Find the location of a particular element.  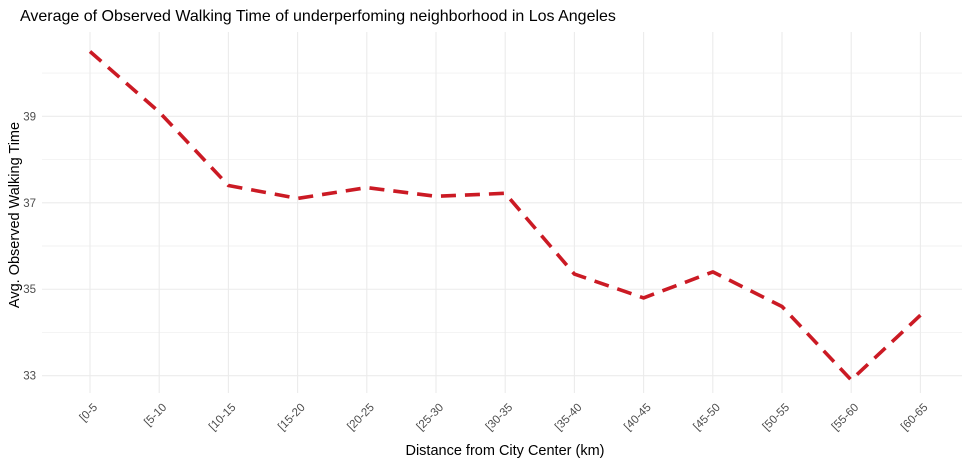

x-axis-title: Distance from City Center (km) is located at coordinates (504, 451).